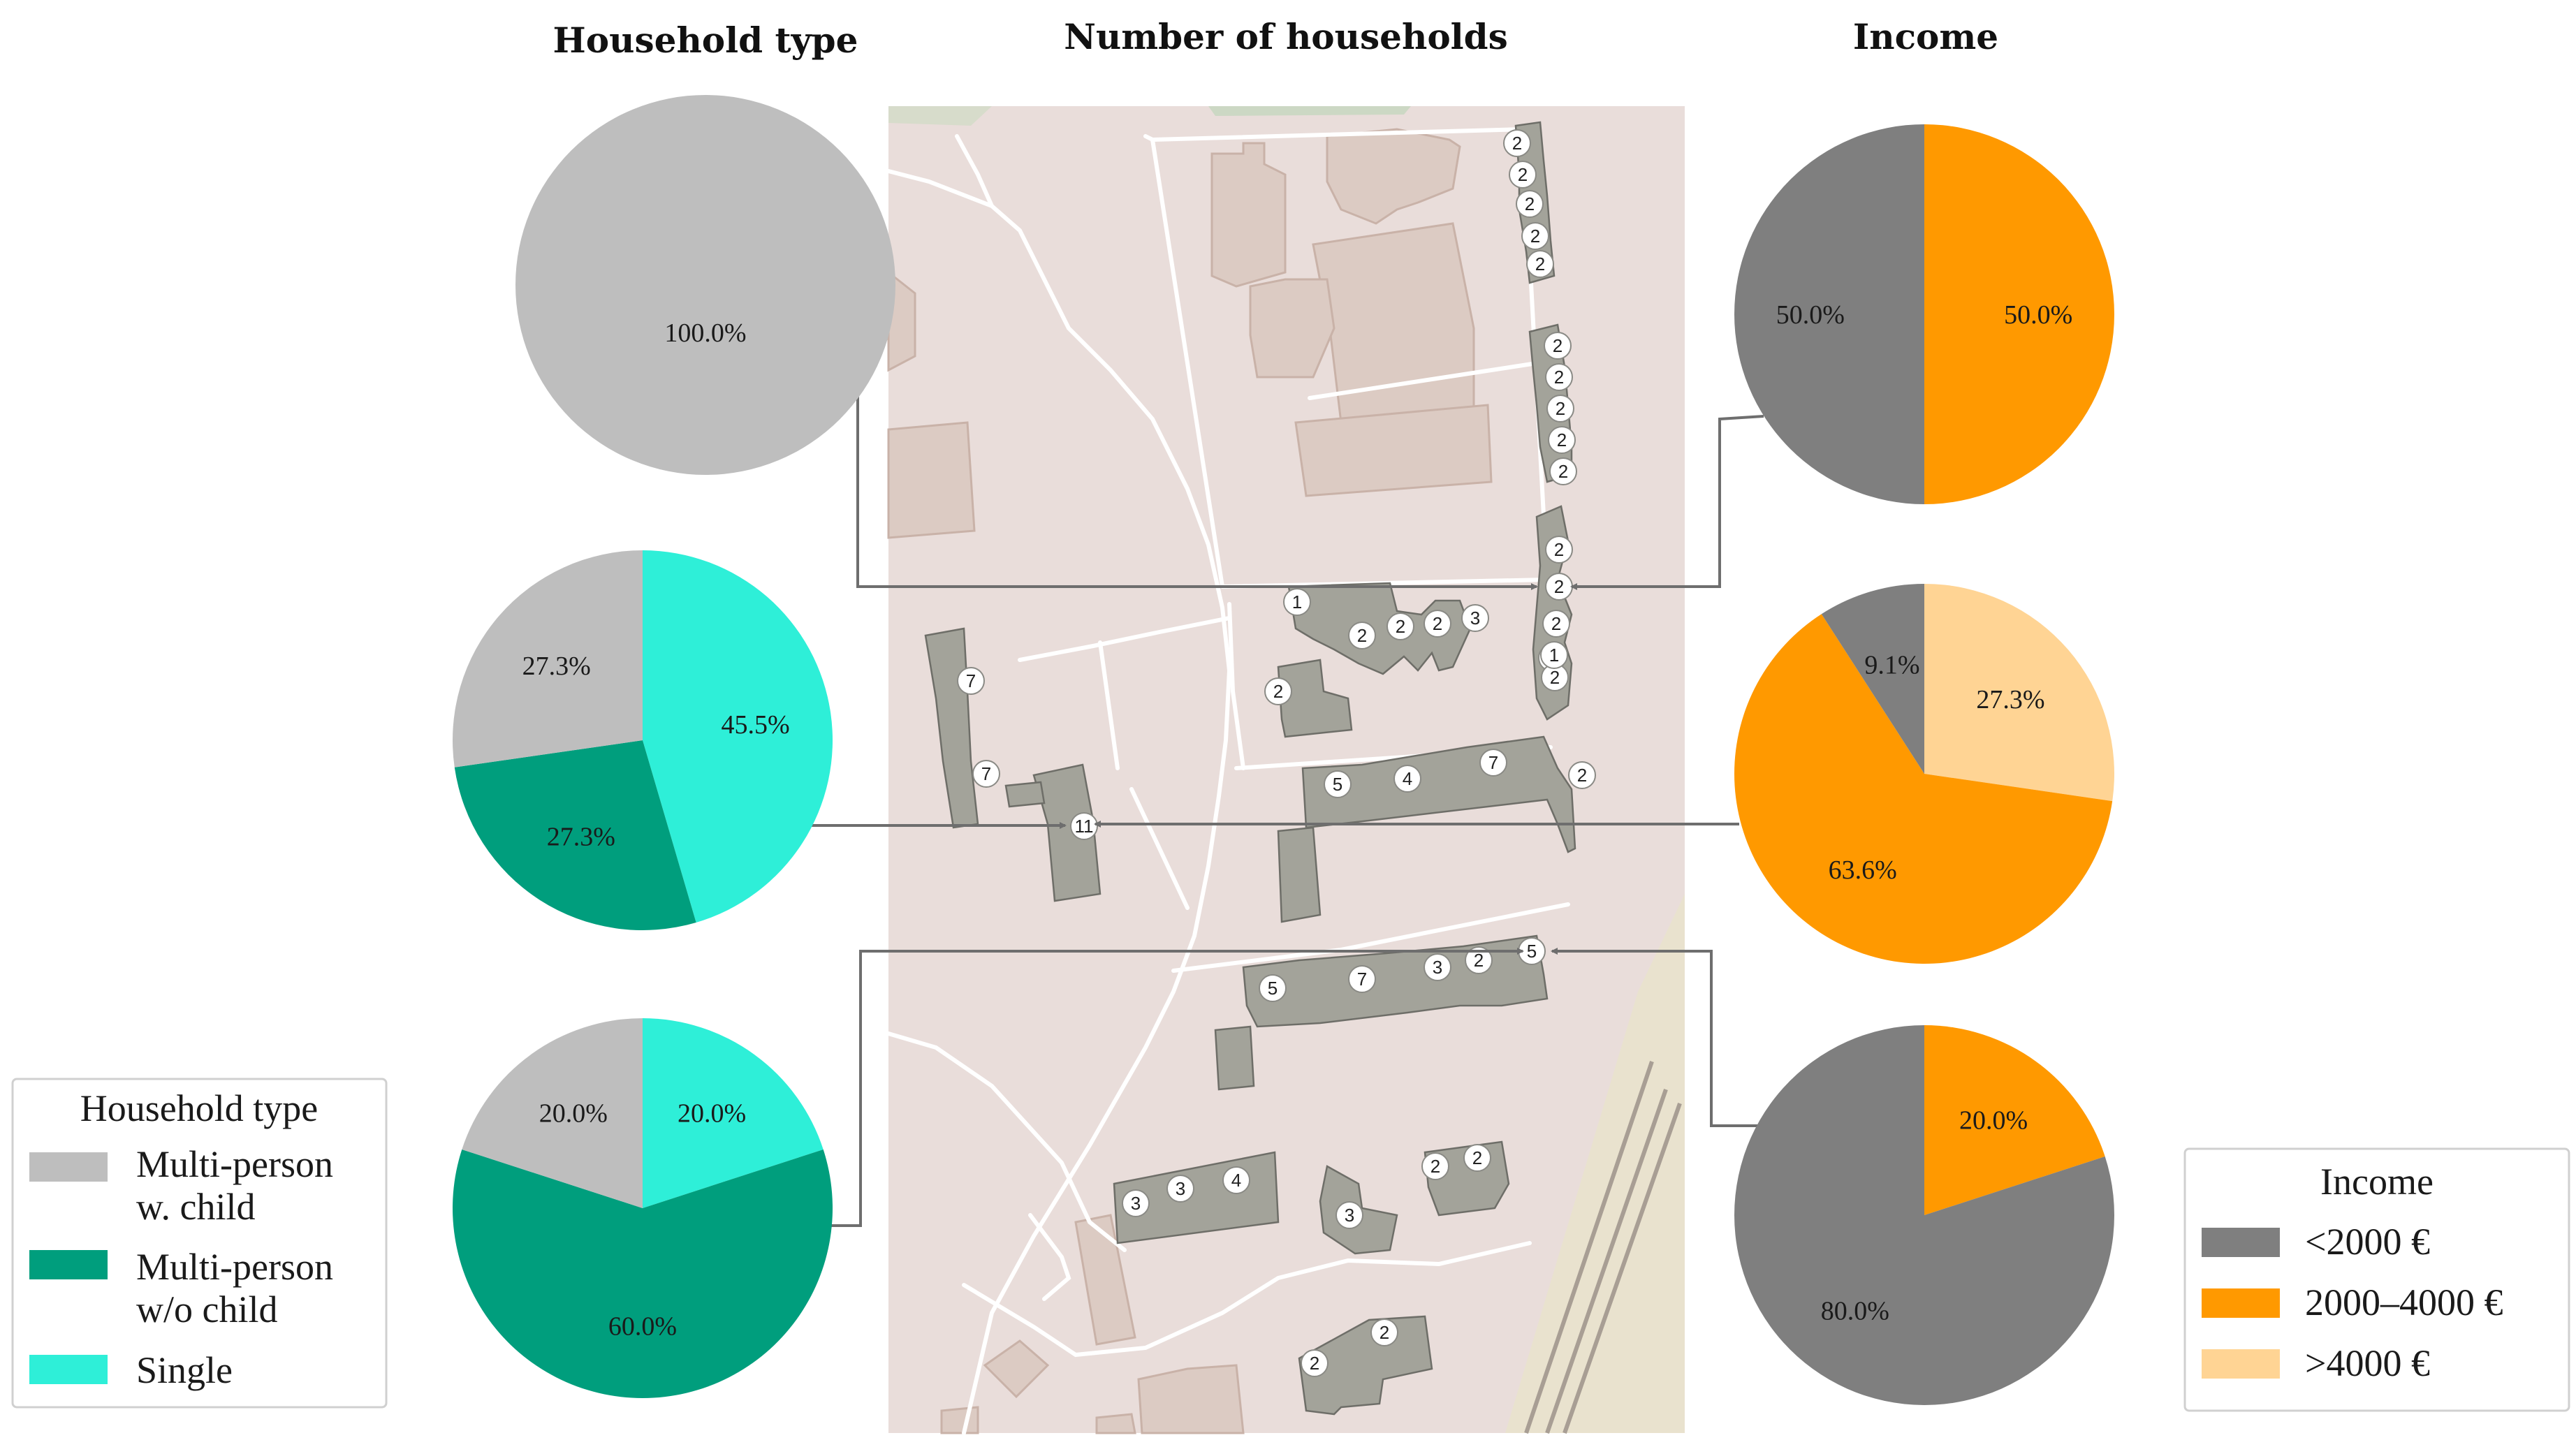 This screenshot has width=2576, height=1447. What do you see at coordinates (1891, 665) in the screenshot?
I see `pie-label: 9.1%` at bounding box center [1891, 665].